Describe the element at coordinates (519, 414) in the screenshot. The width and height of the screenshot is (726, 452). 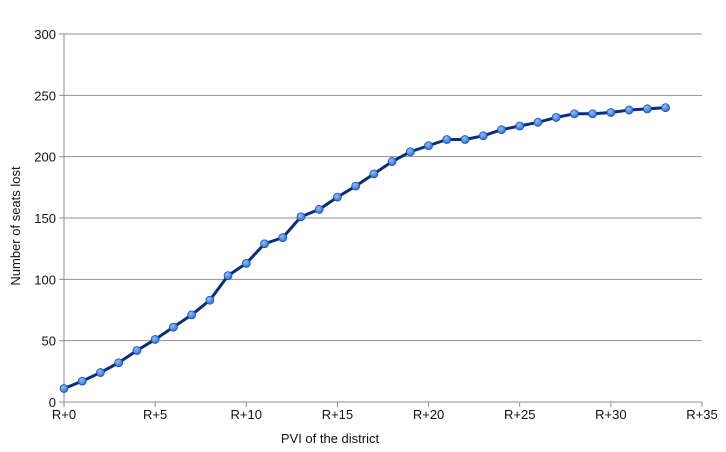
I see `x-tick-label: R+25` at that location.